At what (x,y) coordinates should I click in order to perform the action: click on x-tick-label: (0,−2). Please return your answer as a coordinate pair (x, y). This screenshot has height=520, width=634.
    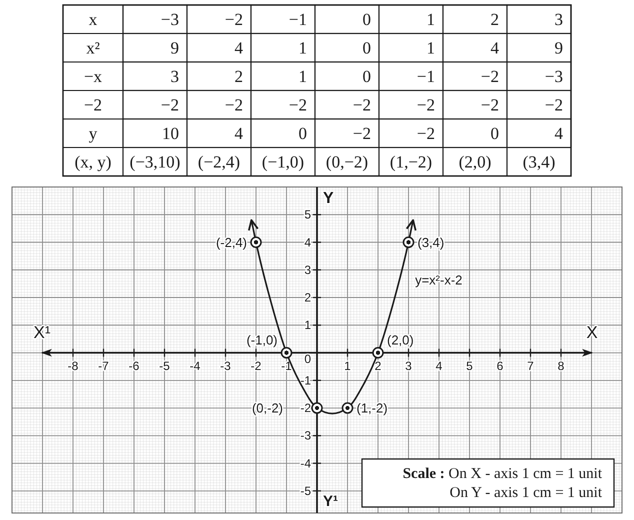
    Looking at the image, I should click on (347, 162).